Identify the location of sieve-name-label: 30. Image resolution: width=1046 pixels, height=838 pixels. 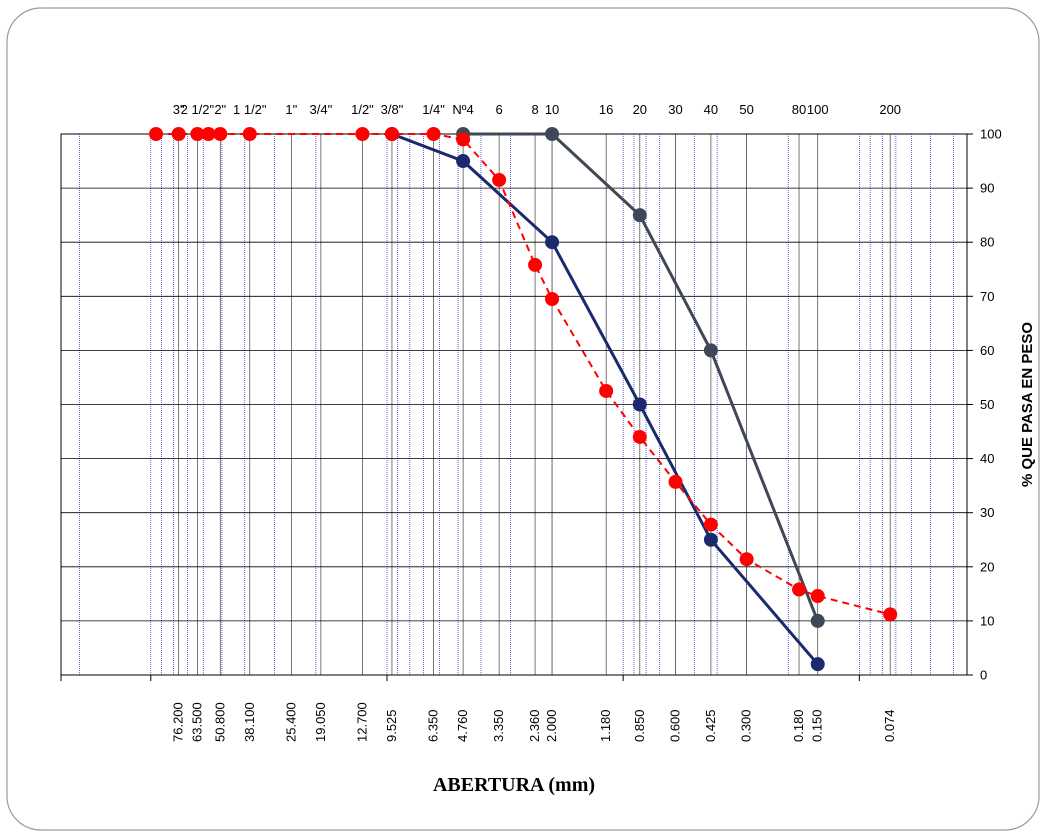
(675, 109).